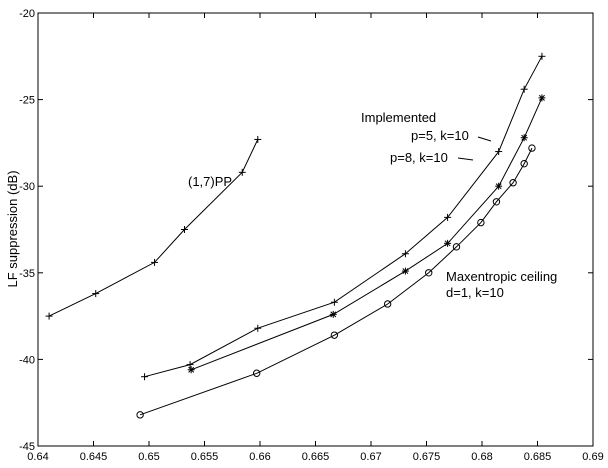 This screenshot has height=468, width=608. What do you see at coordinates (475, 292) in the screenshot?
I see `annotation-maxent-2: d=1, k=10` at bounding box center [475, 292].